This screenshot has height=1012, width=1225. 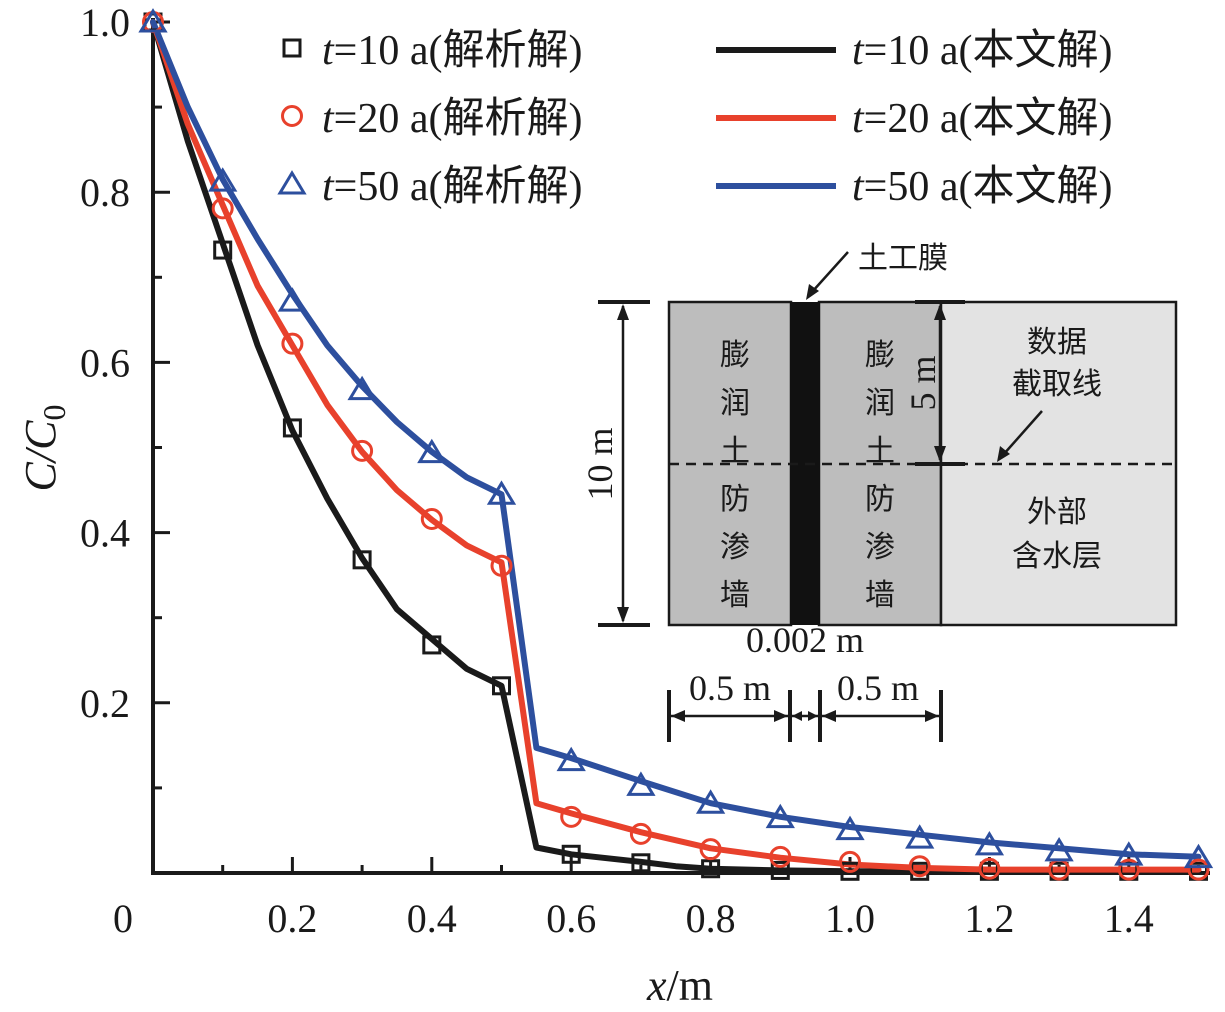 I want to click on y-tick-label: 0.4, so click(x=105, y=533).